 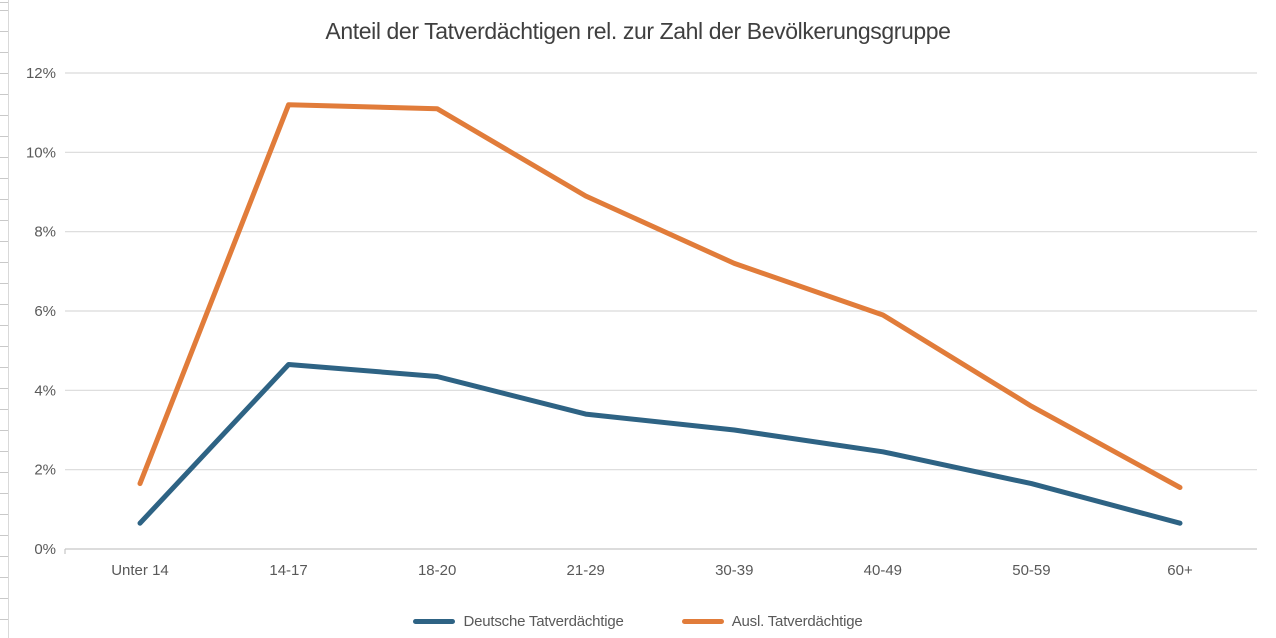 What do you see at coordinates (797, 621) in the screenshot?
I see `legend-label-ausl: Ausl. Tatverdächtige` at bounding box center [797, 621].